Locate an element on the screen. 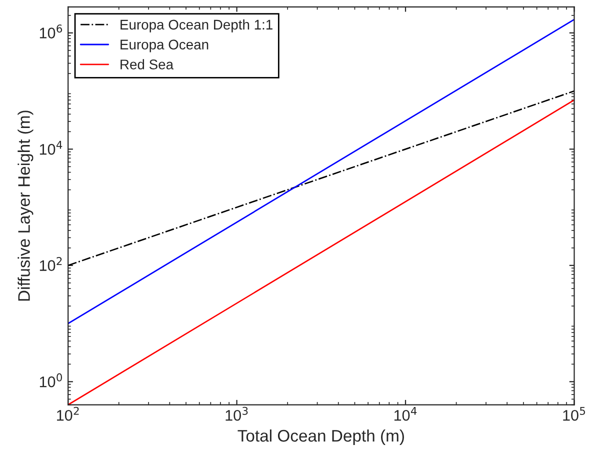  x-tick-label: 10$^{2}$ is located at coordinates (68, 413).